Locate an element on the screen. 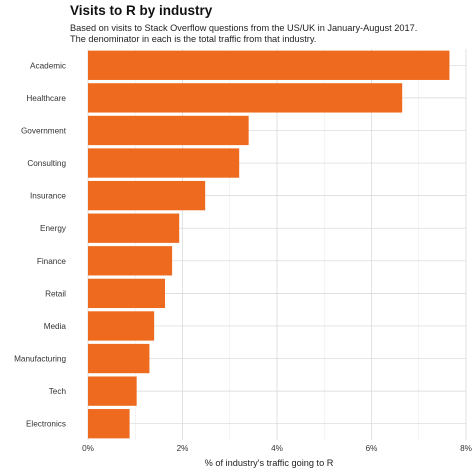 This screenshot has width=474, height=474. bar-manufacturing is located at coordinates (119, 358).